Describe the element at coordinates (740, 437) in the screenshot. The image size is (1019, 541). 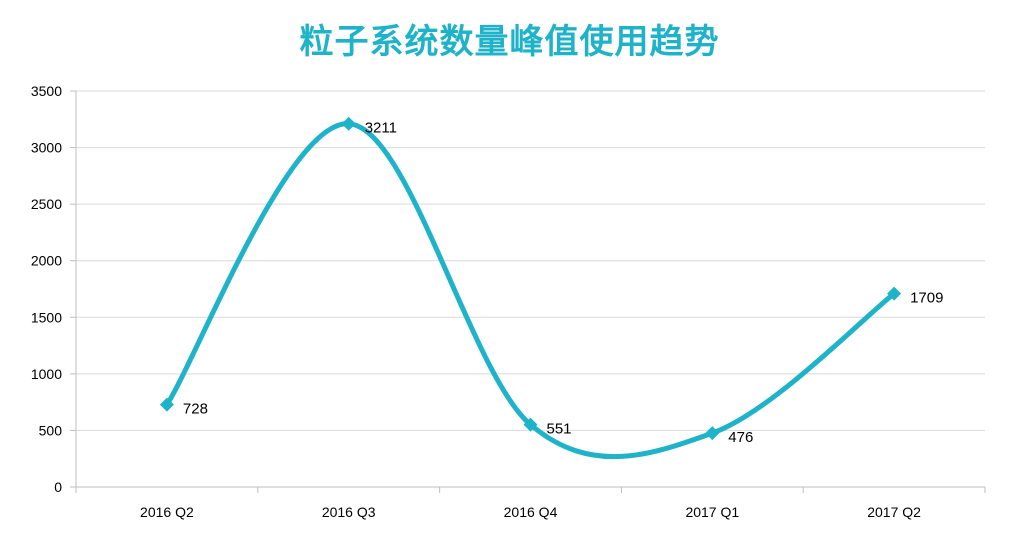
I see `data-label: 476` at that location.